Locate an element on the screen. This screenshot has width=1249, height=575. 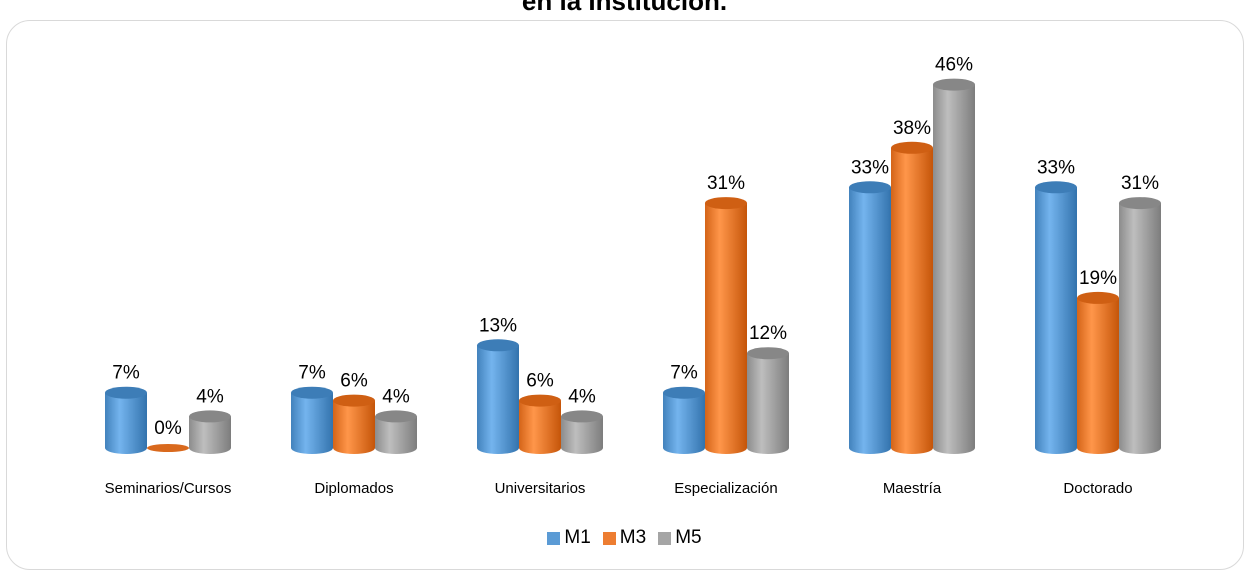
data-label-m5-4: 46% is located at coordinates (954, 65).